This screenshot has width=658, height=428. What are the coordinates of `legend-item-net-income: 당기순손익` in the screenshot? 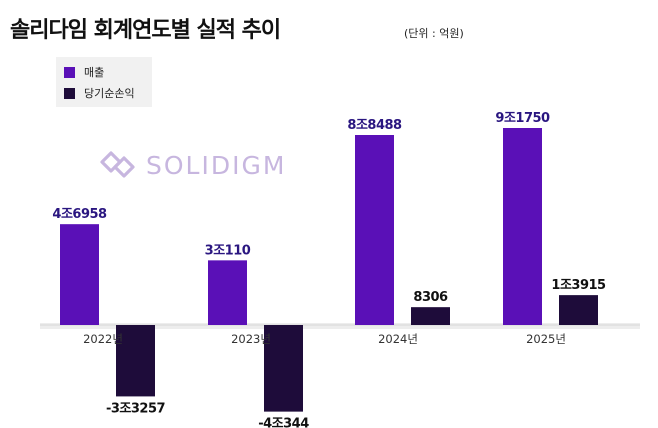 It's located at (99, 93).